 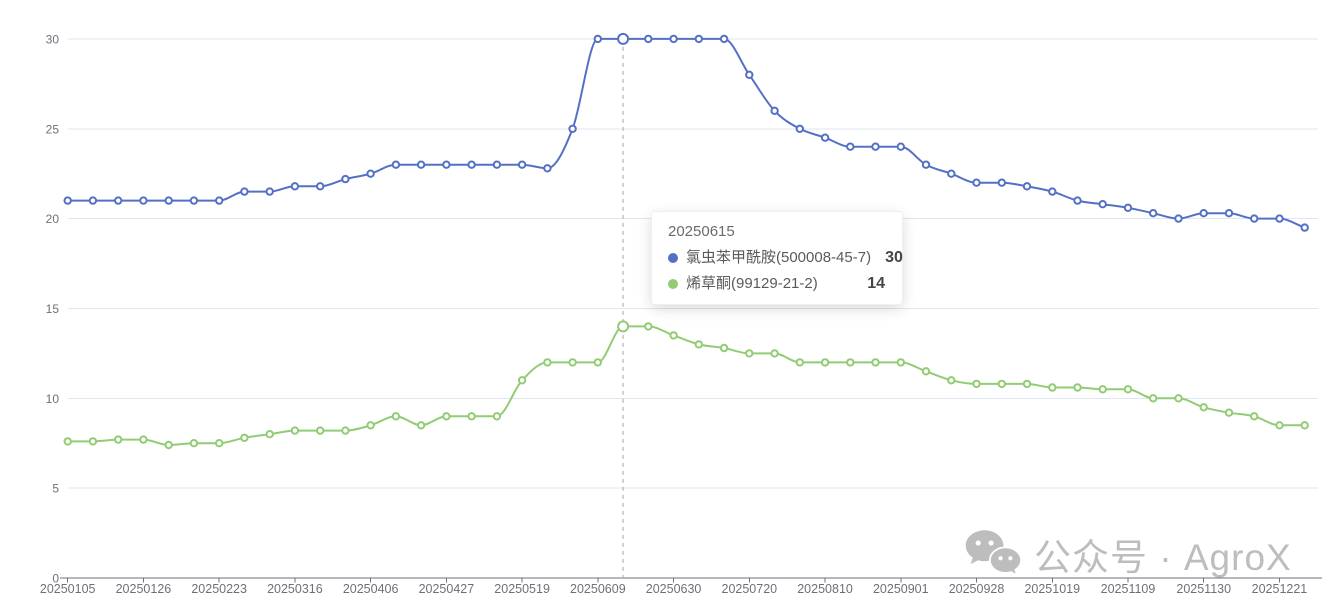 What do you see at coordinates (977, 589) in the screenshot?
I see `x-tick-label: 20250928` at bounding box center [977, 589].